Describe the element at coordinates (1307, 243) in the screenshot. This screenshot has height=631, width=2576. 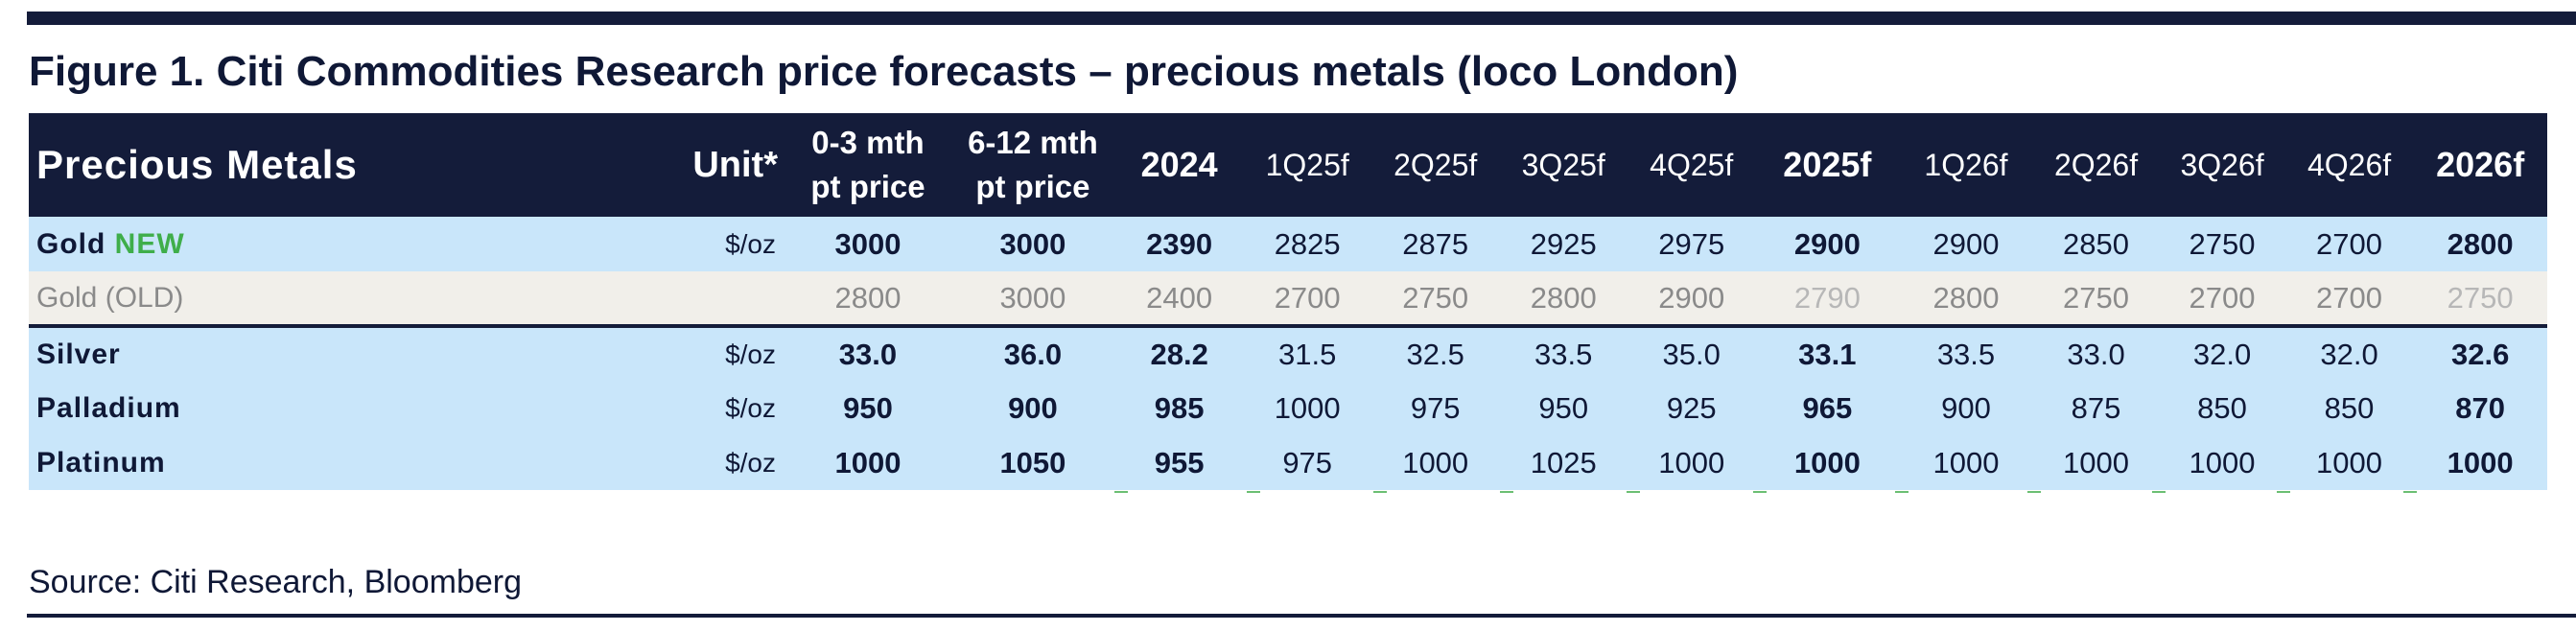
I see `value-cell: 2825` at that location.